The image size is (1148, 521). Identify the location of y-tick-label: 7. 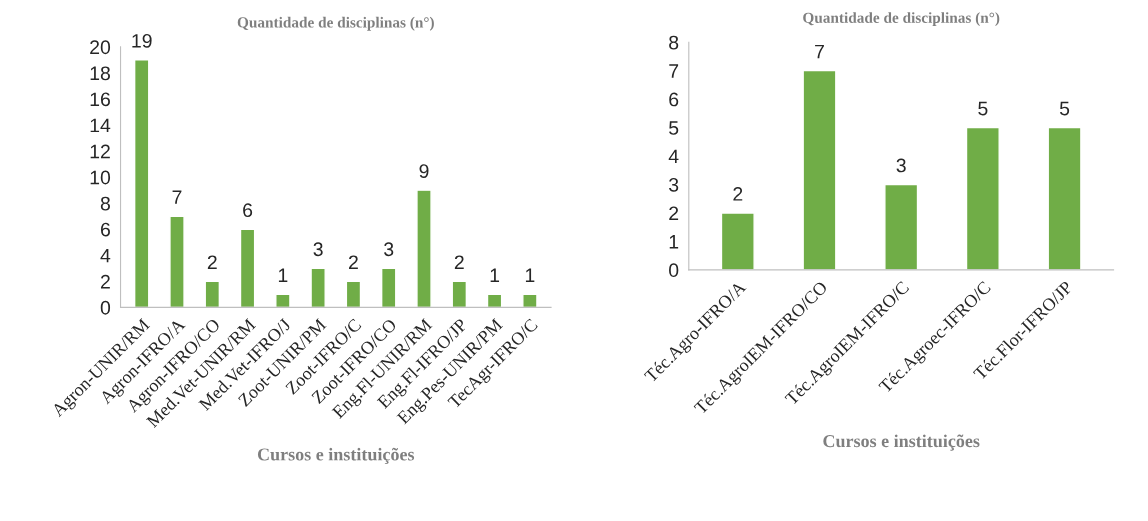
(674, 71).